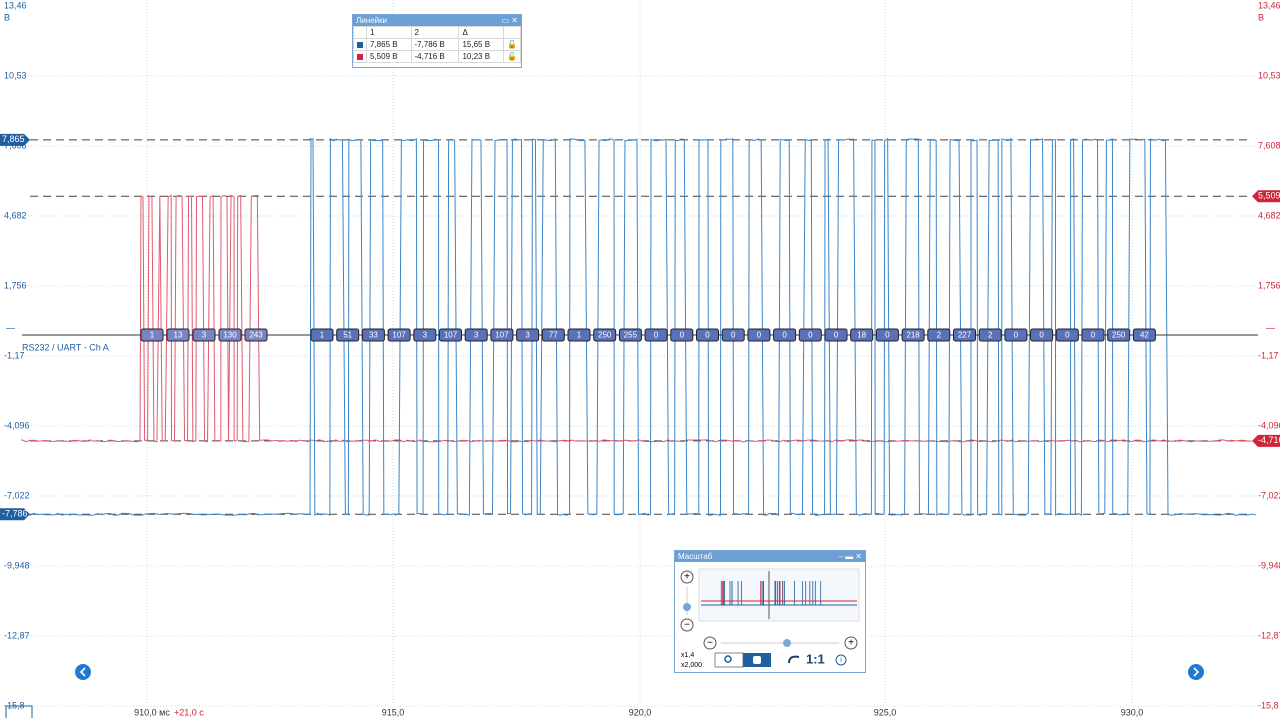 The height and width of the screenshot is (720, 1280). I want to click on cell: 15,65 В, so click(481, 44).